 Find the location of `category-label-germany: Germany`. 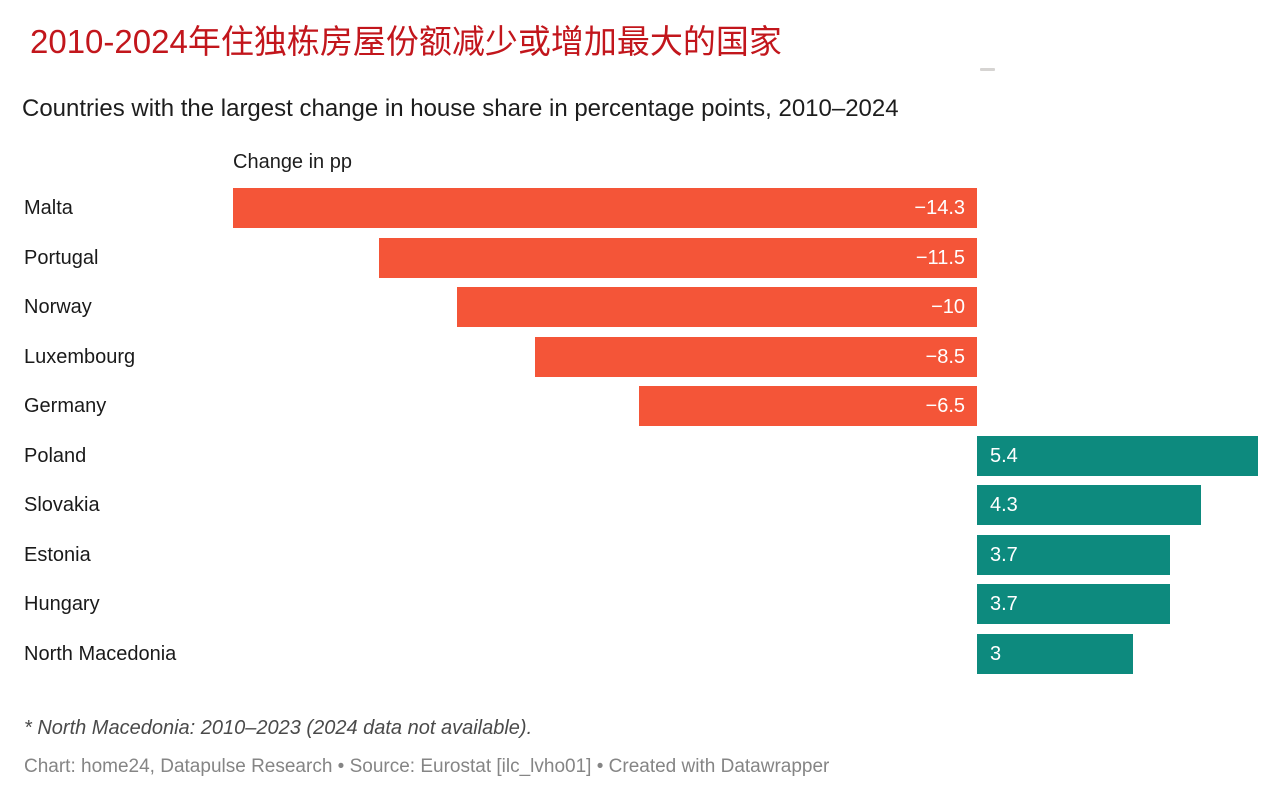

category-label-germany: Germany is located at coordinates (65, 405).